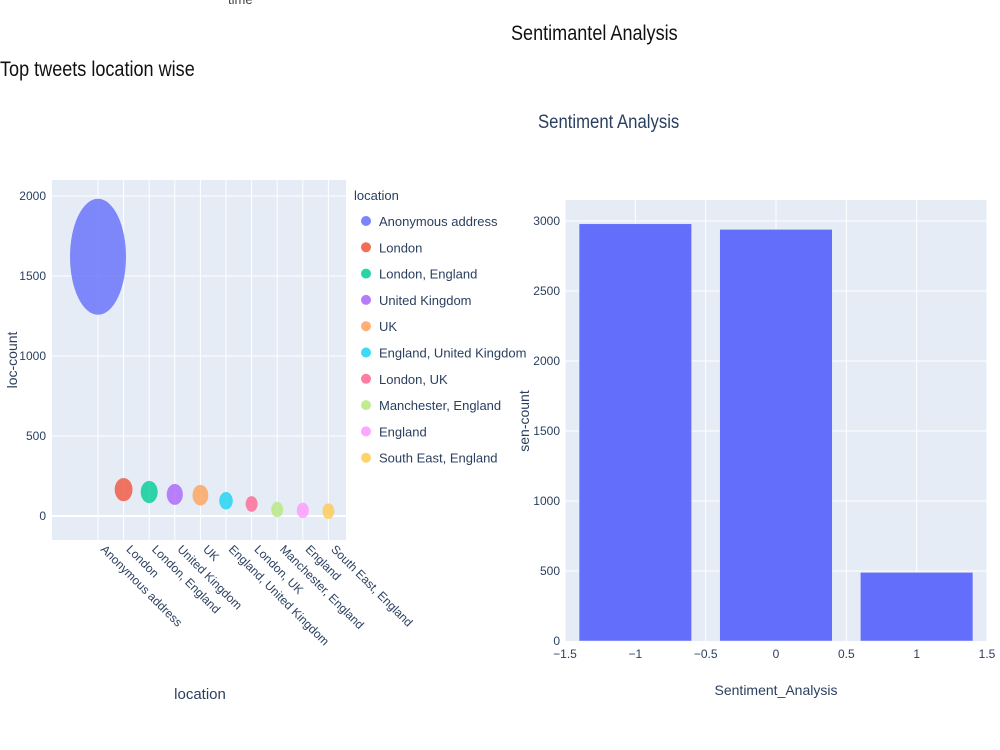 This screenshot has height=750, width=1000. I want to click on legend-label: South East, England, so click(438, 458).